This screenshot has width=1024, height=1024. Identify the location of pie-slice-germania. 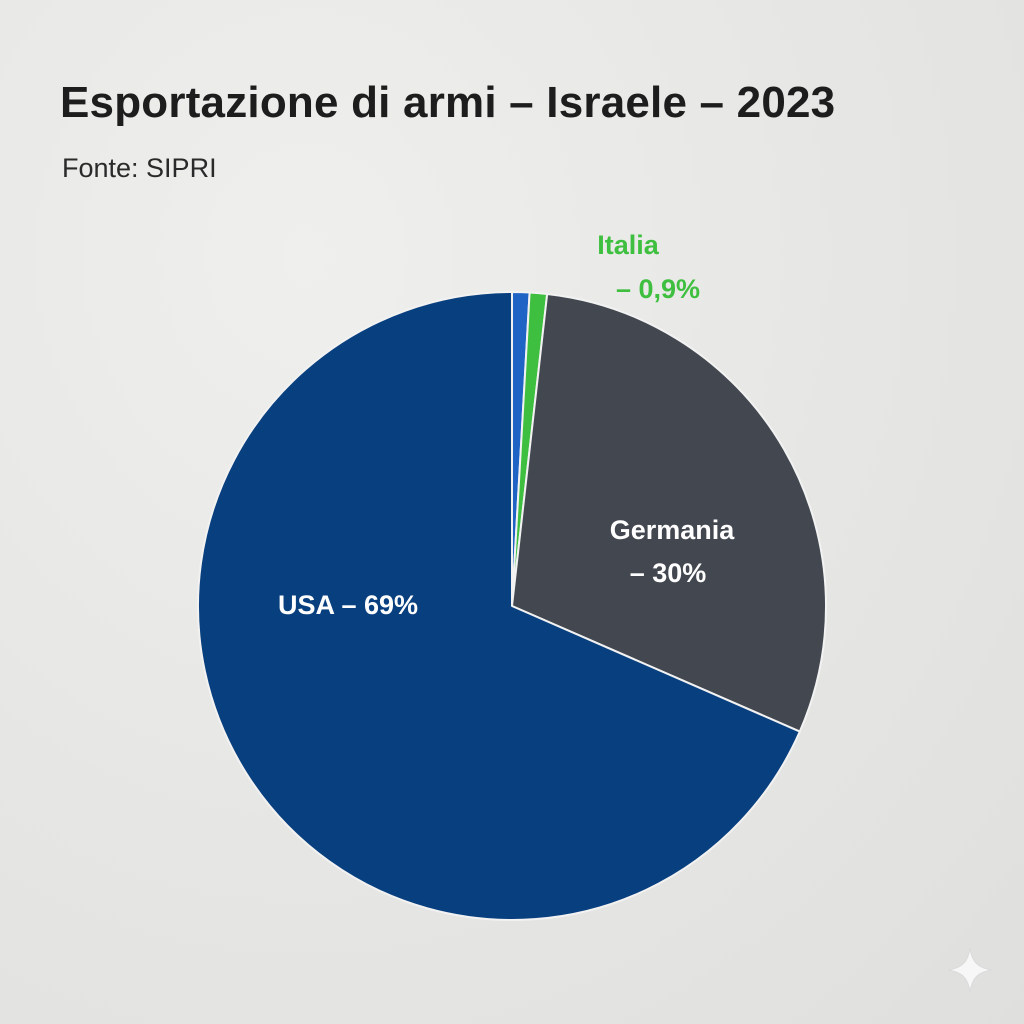
(669, 512).